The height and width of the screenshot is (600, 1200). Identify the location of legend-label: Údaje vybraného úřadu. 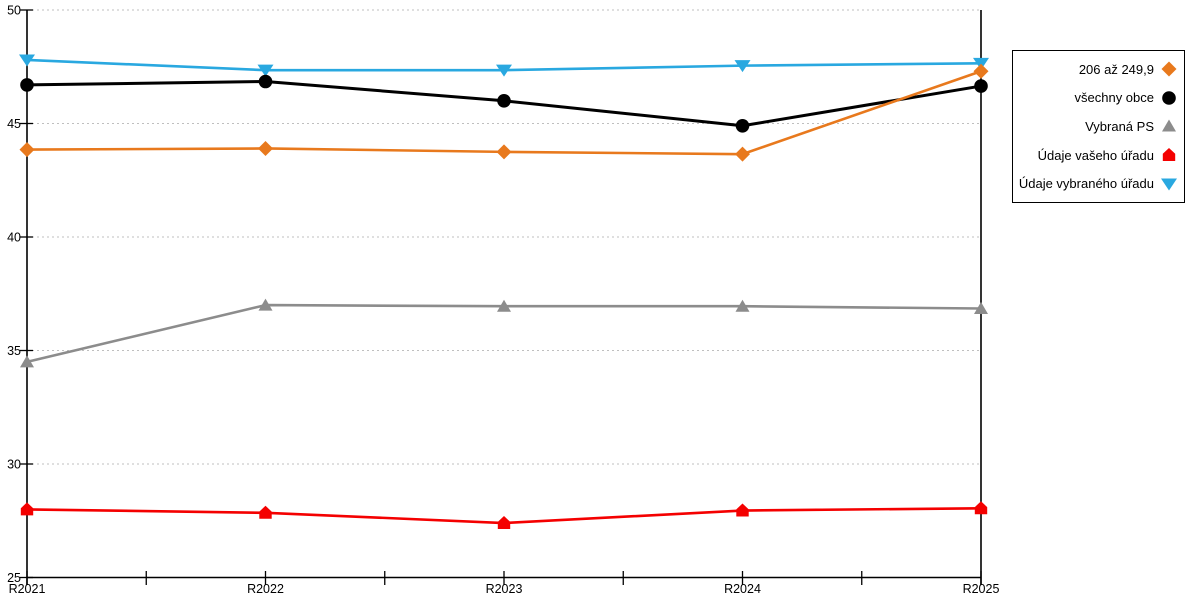
(1086, 184).